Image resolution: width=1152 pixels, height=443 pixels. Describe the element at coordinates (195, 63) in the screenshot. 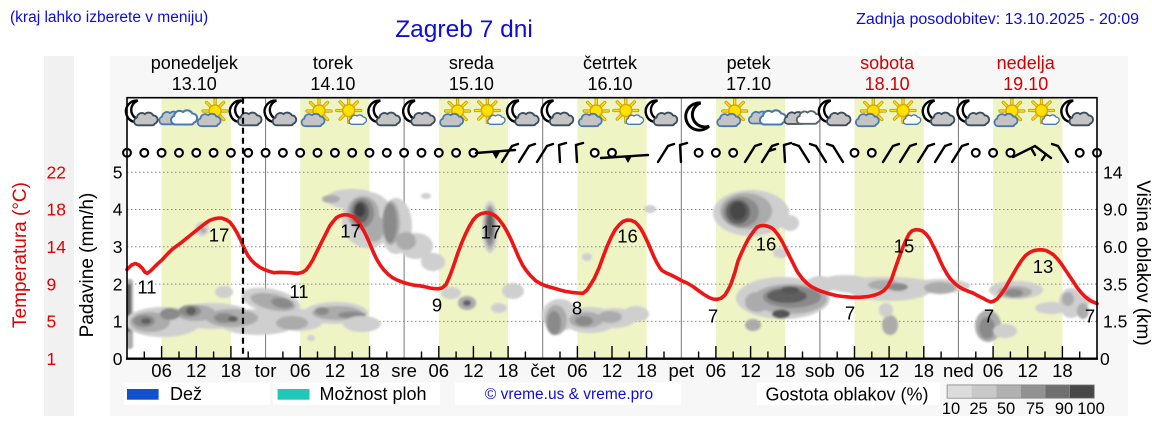

I see `svg-text: ponedeljek` at that location.